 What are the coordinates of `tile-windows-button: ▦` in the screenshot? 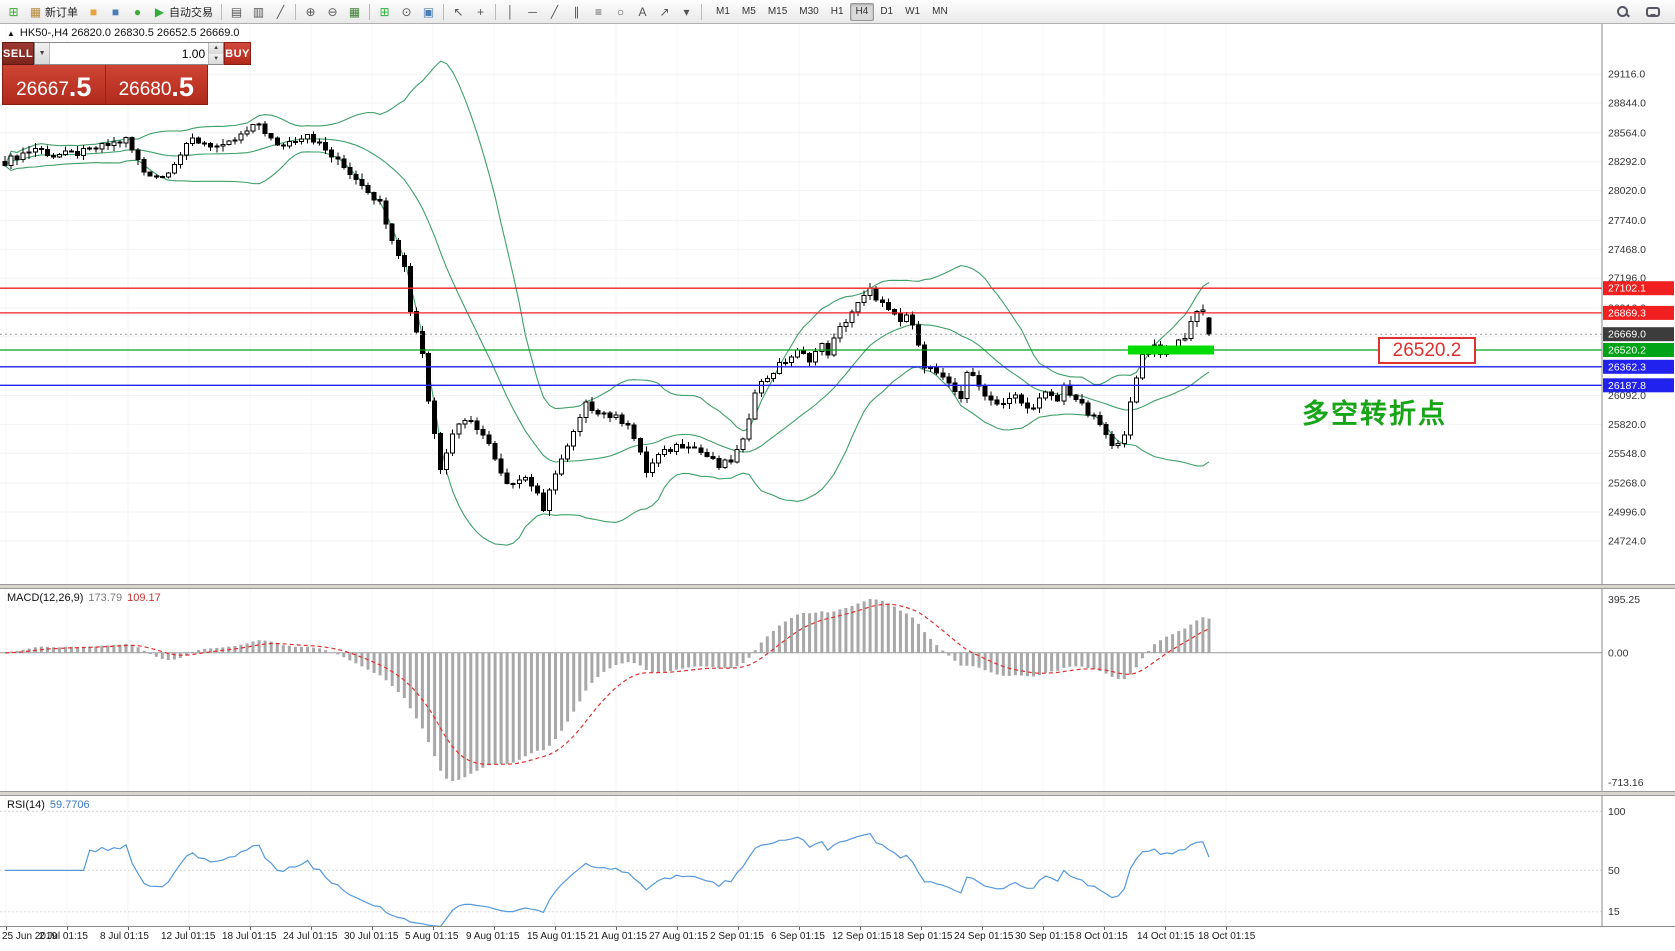 It's located at (354, 12).